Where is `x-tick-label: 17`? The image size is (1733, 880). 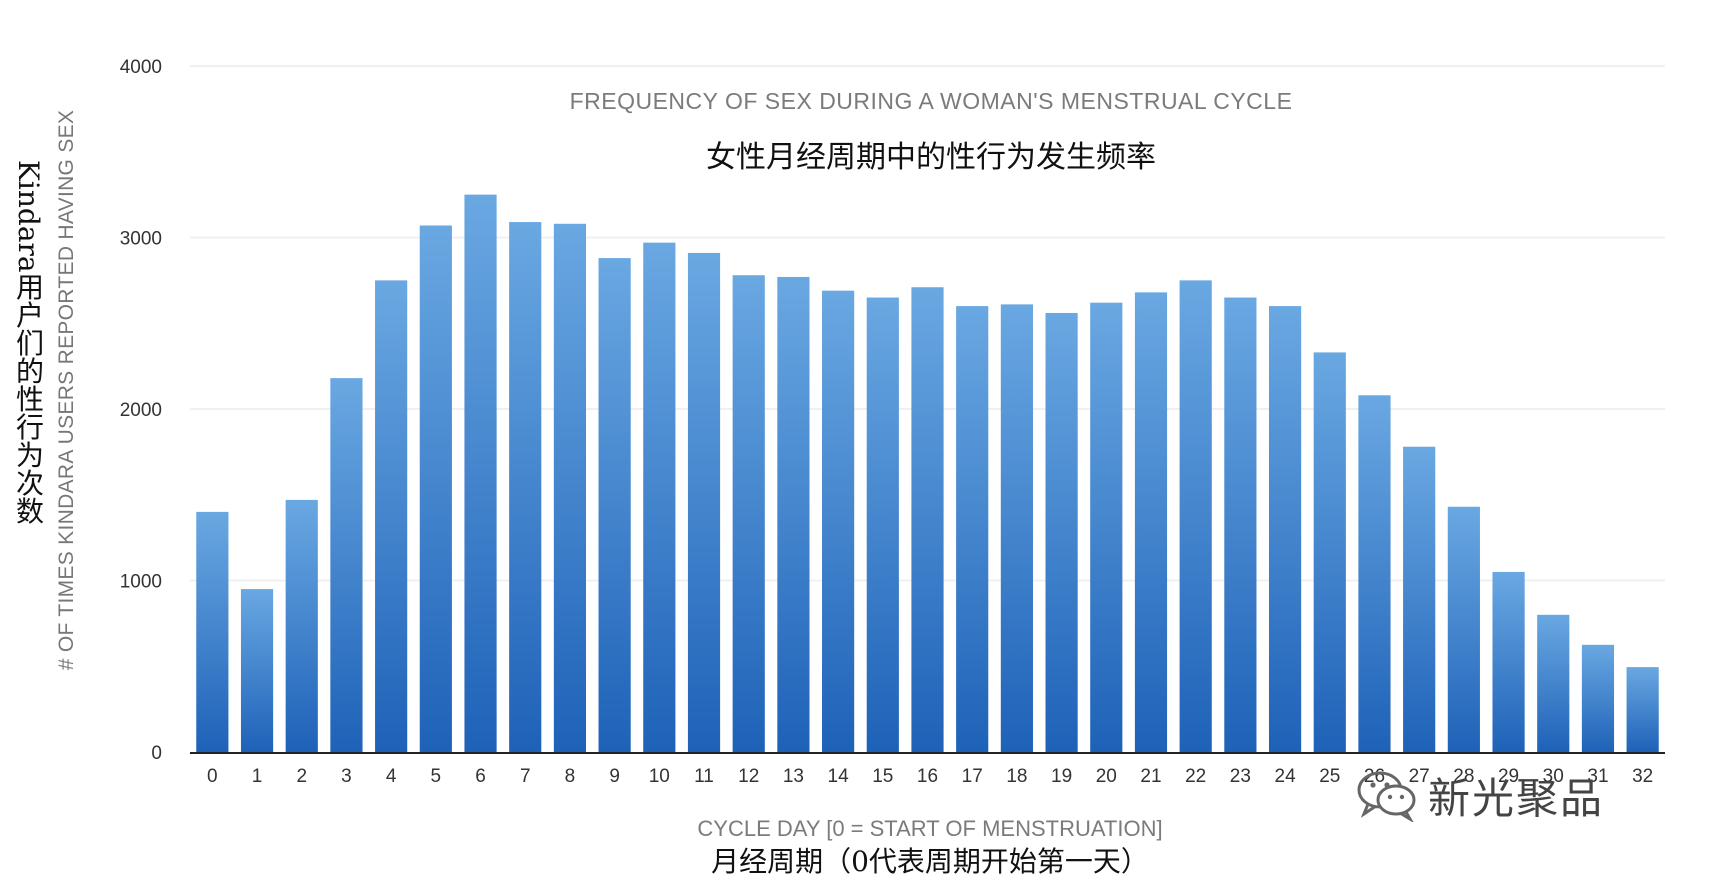 x-tick-label: 17 is located at coordinates (972, 776).